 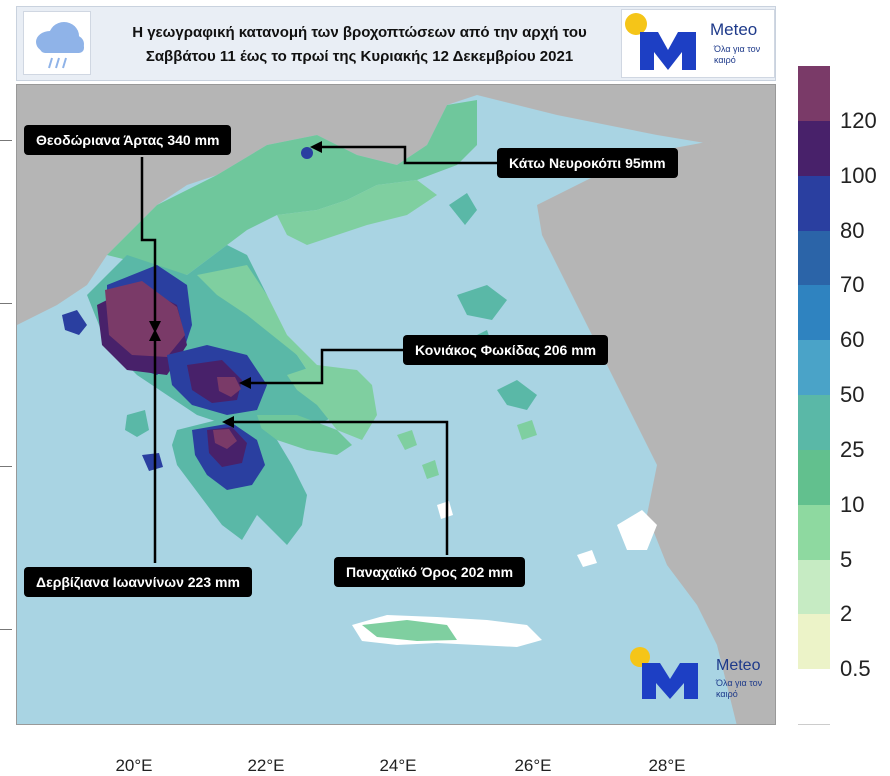 I want to click on north-greece, so click(x=292, y=187).